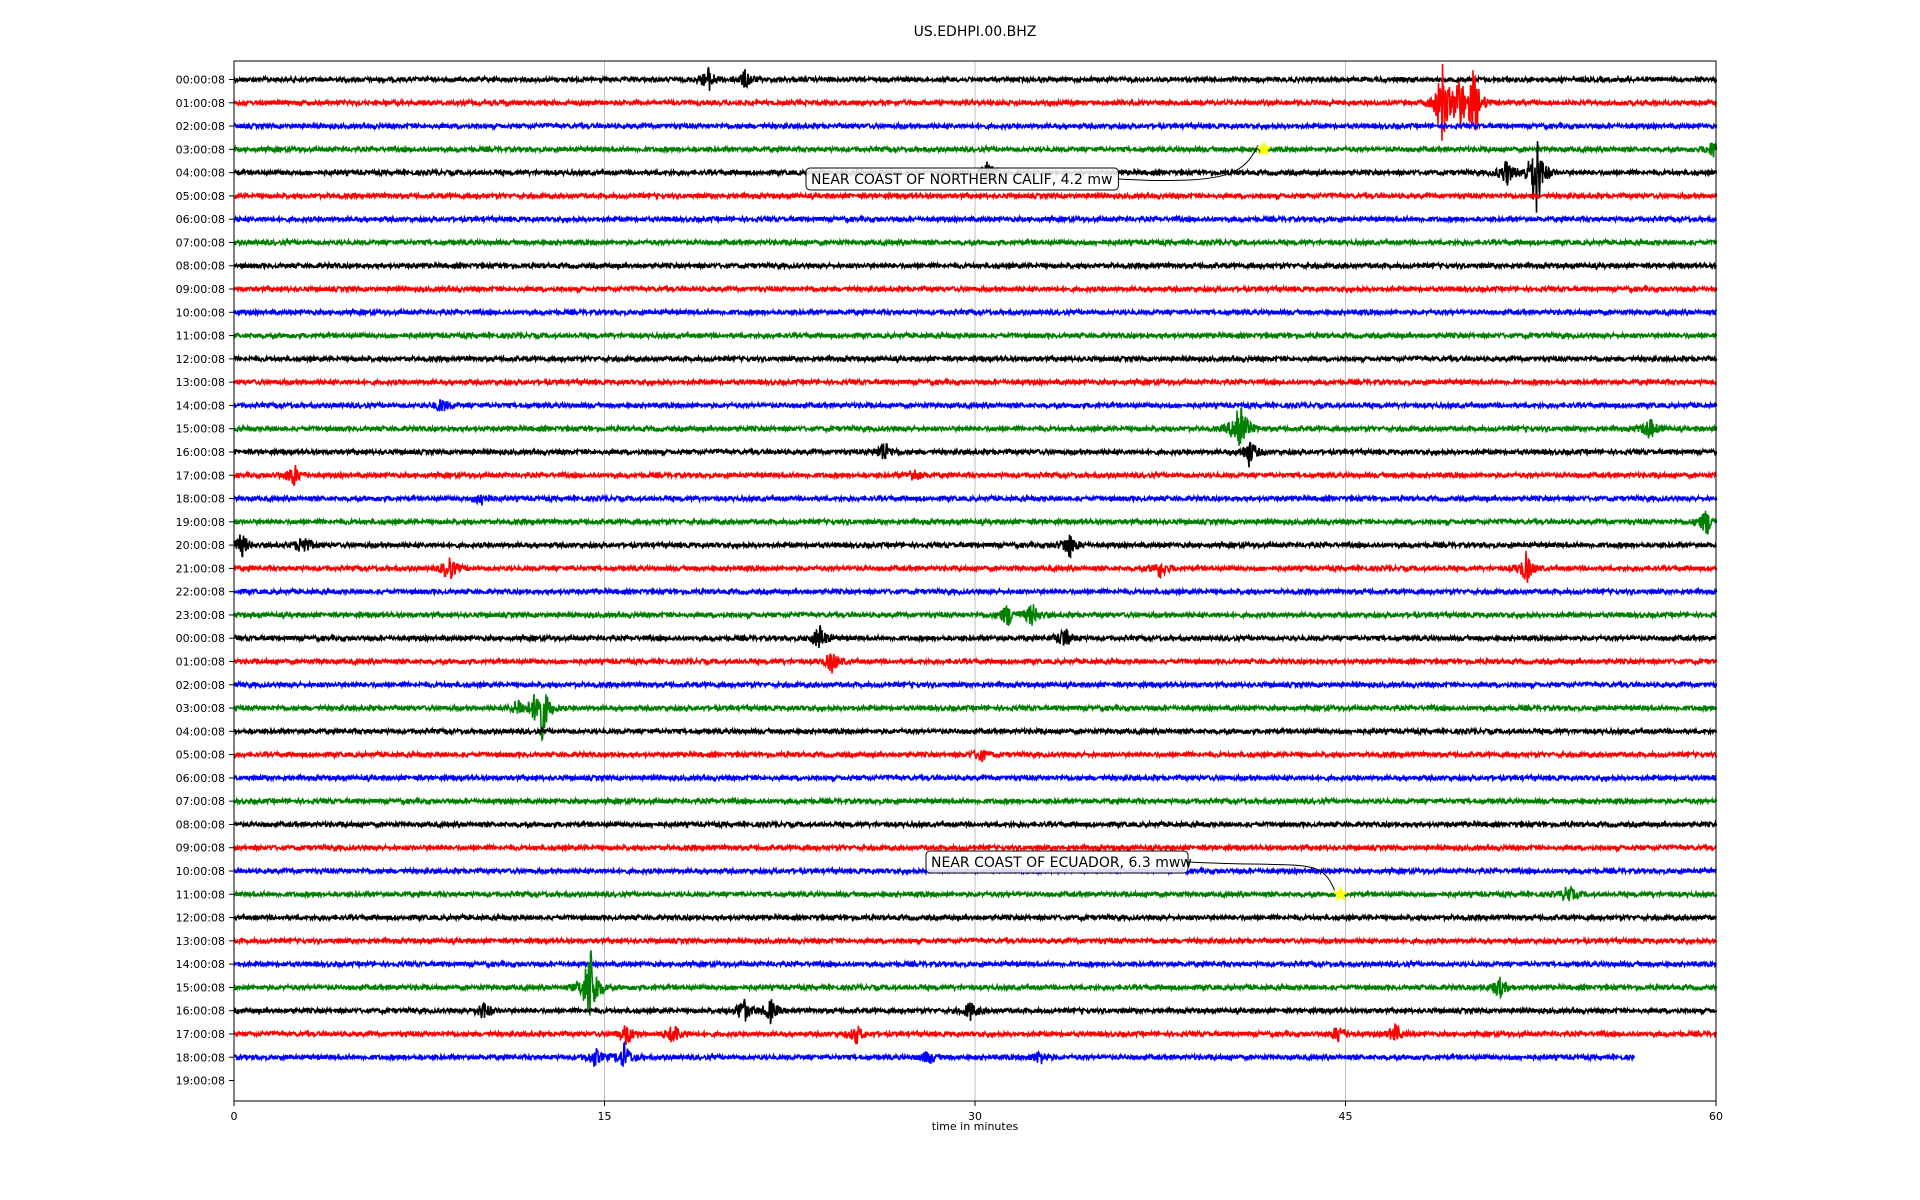 The height and width of the screenshot is (1200, 1920). What do you see at coordinates (975, 32) in the screenshot?
I see `chart-title: US.EDHPI.00.BHZ` at bounding box center [975, 32].